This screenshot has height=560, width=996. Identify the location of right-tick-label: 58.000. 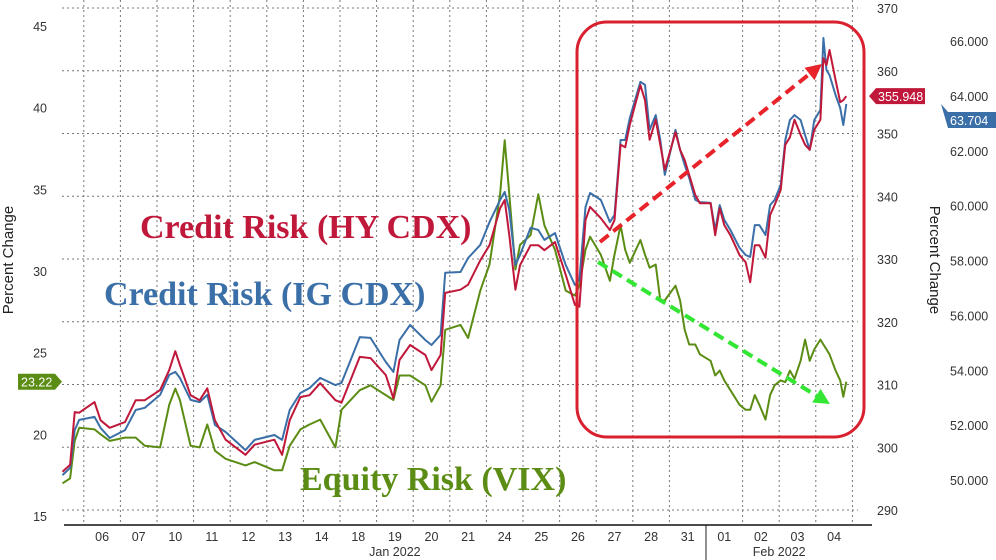
(969, 262).